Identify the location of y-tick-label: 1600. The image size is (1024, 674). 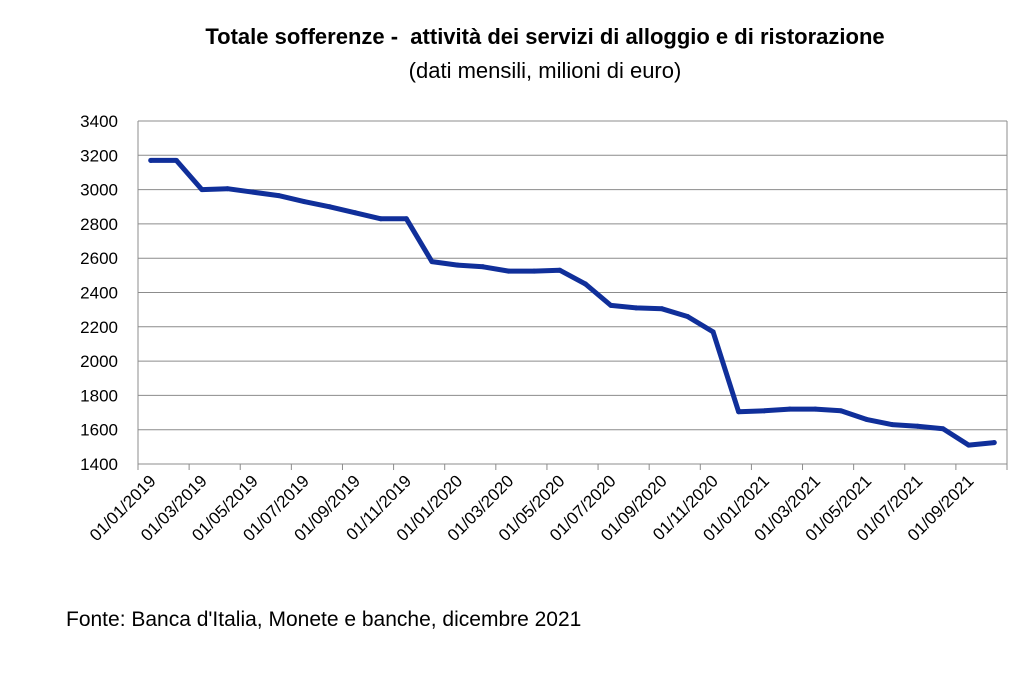
(99, 430).